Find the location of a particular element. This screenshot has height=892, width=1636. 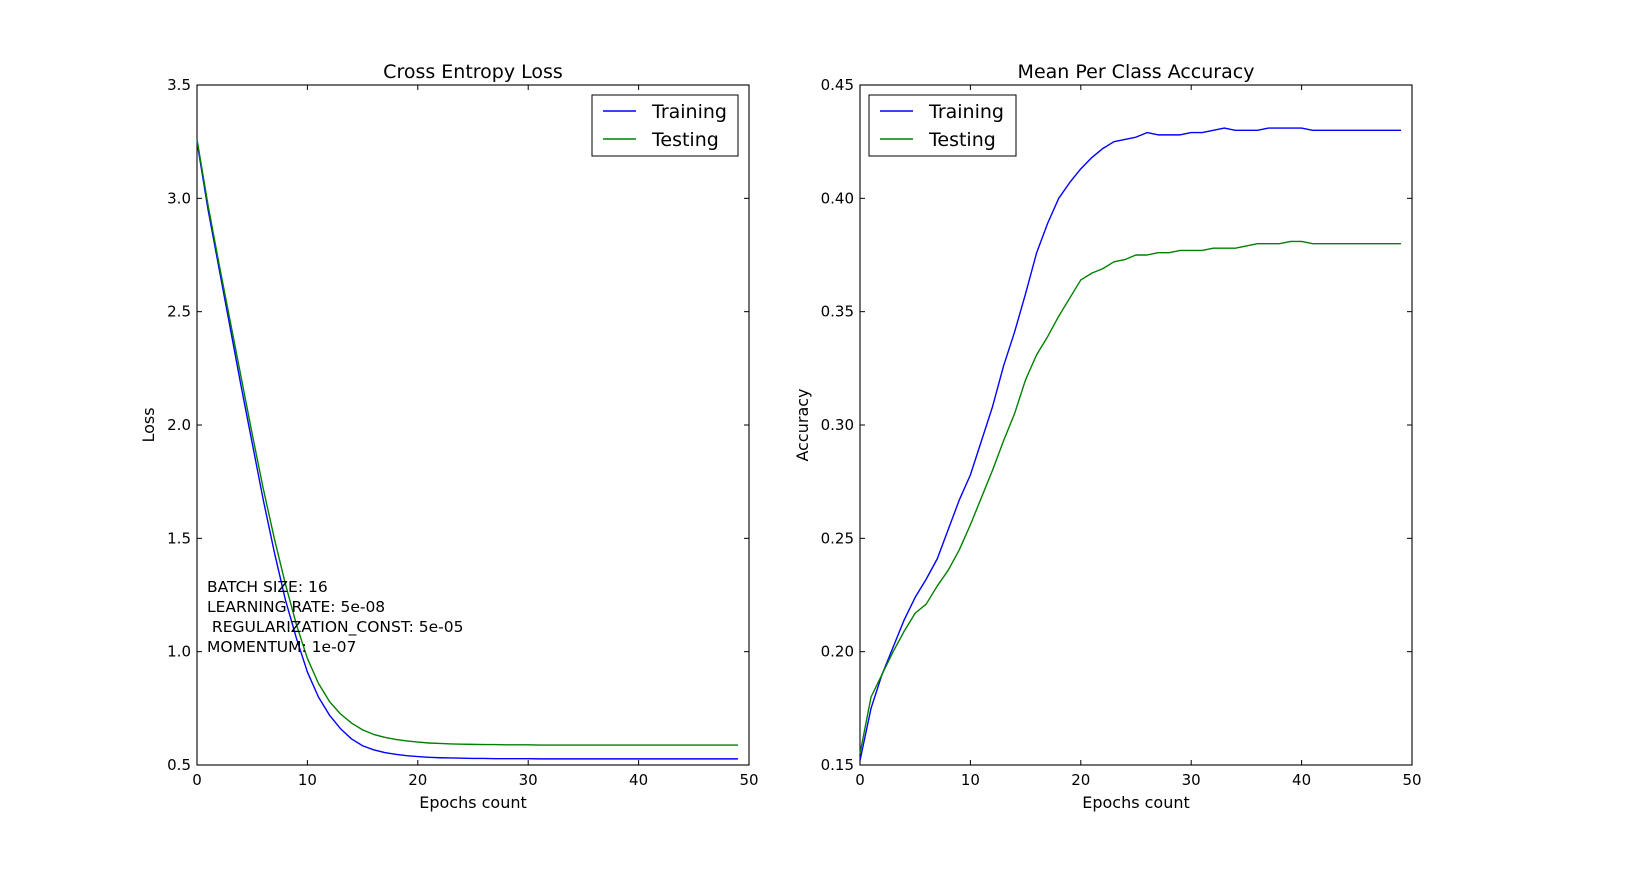

chart-title: Mean Per Class Accuracy is located at coordinates (1136, 72).